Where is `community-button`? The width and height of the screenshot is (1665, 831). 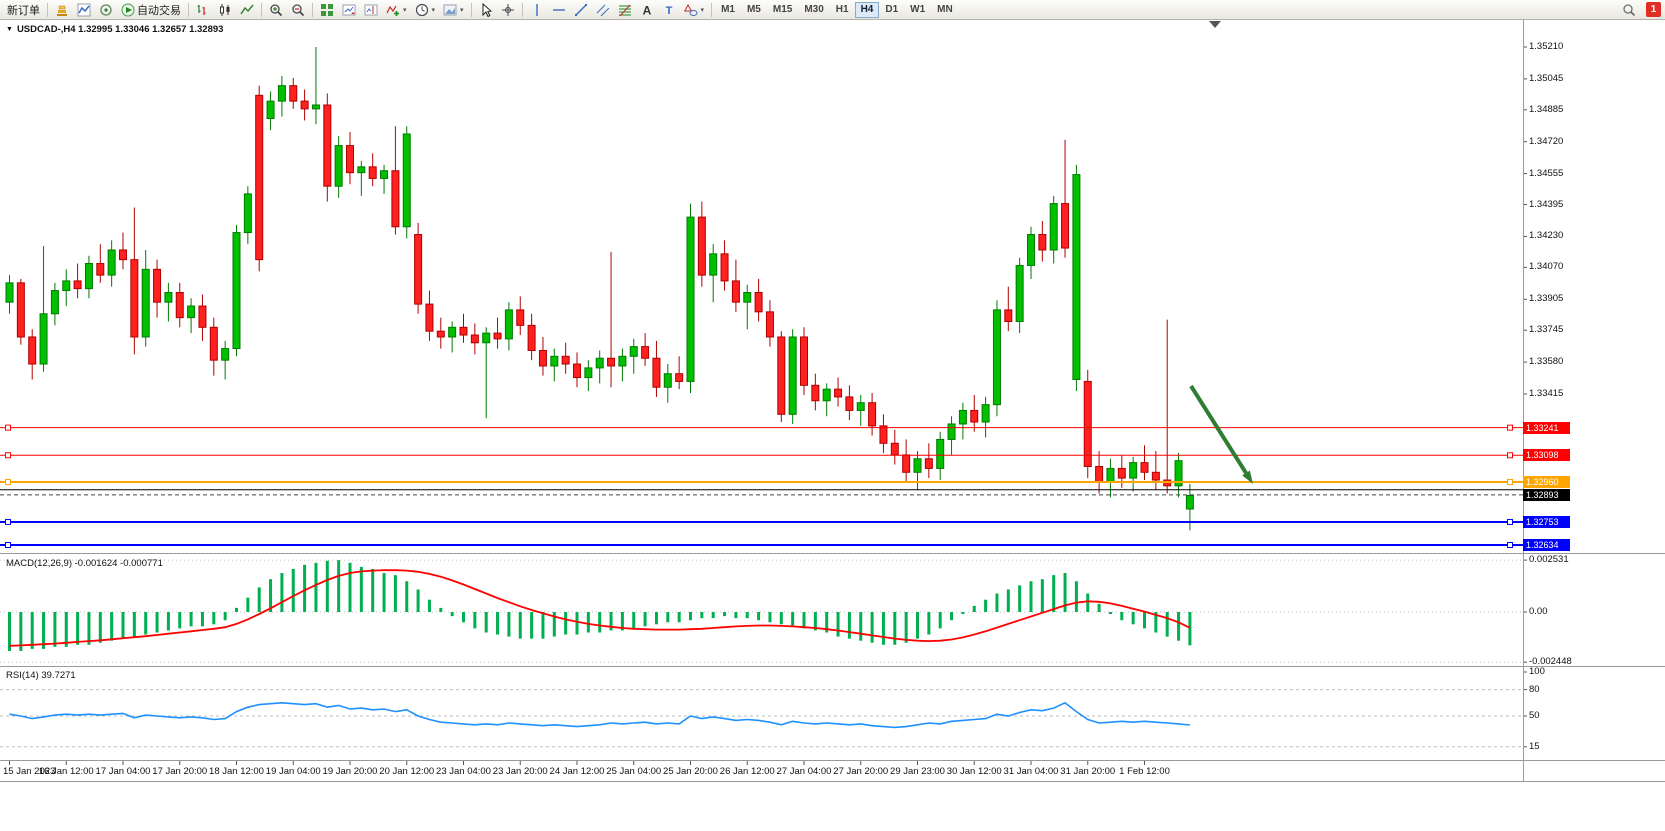
community-button is located at coordinates (106, 10).